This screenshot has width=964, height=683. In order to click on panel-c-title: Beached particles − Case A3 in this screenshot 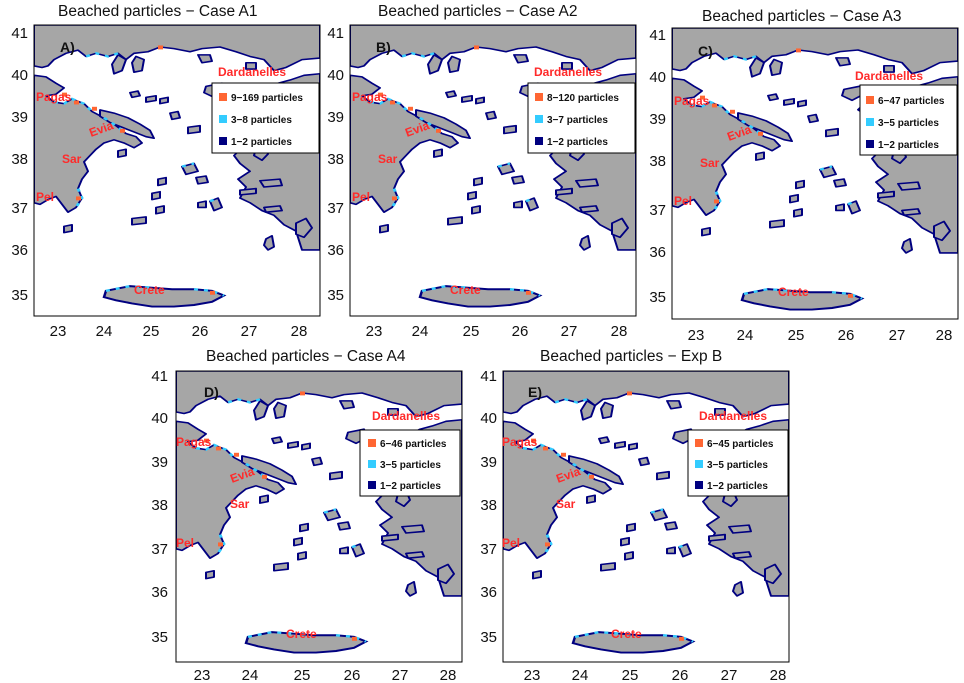, I will do `click(801, 16)`.